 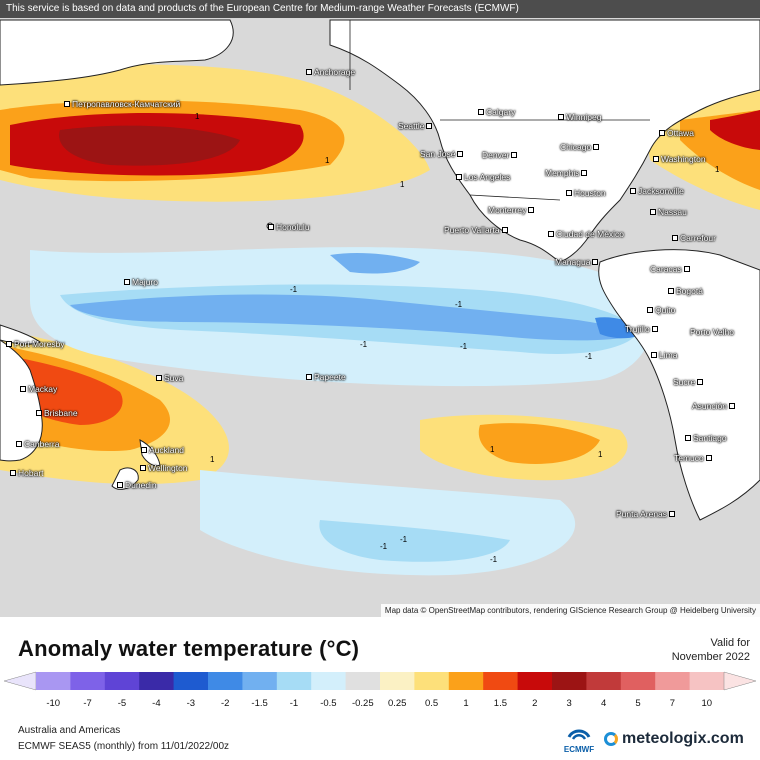 I want to click on meteologix-logo: meteologix.com, so click(x=674, y=739).